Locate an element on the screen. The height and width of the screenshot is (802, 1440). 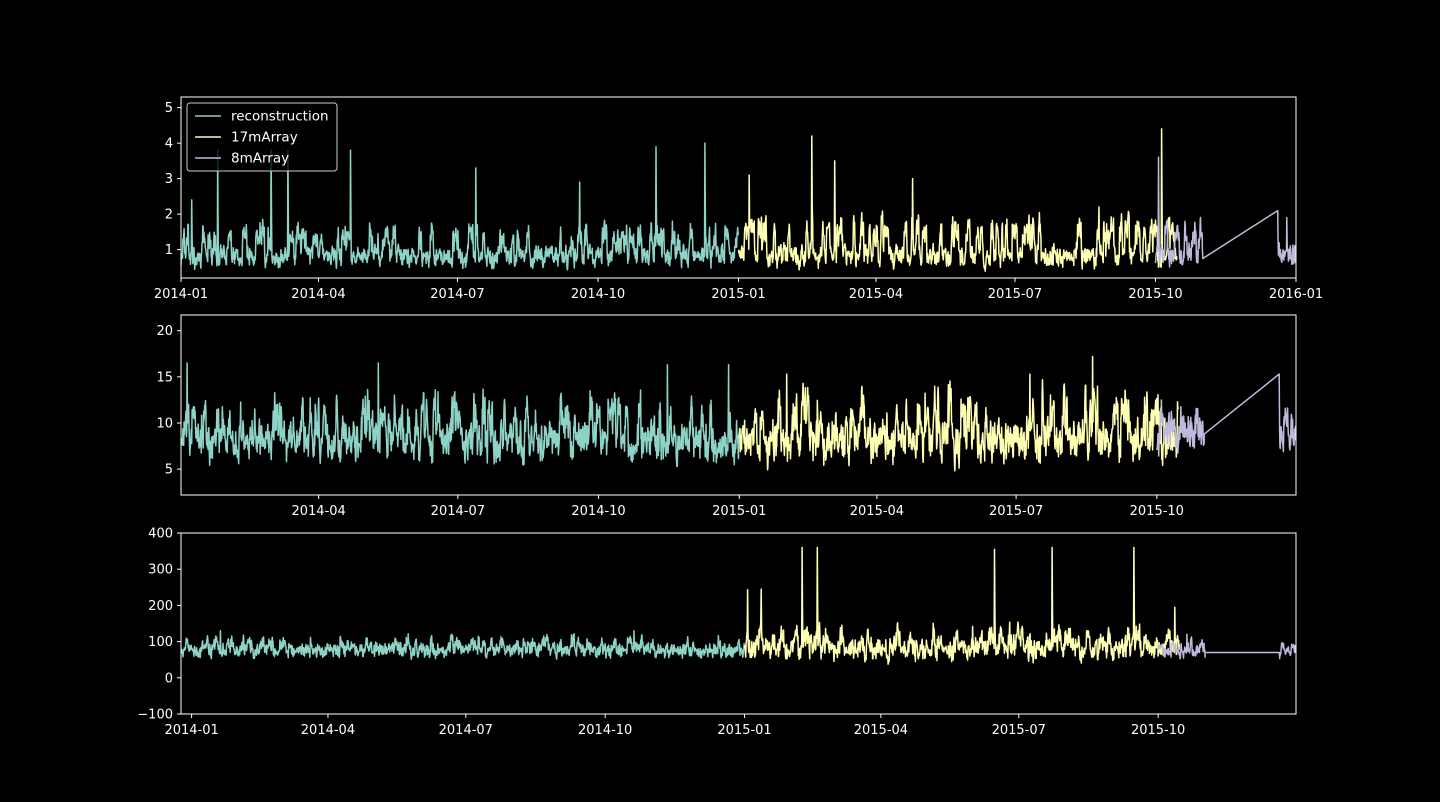
legend-label: 8mArray is located at coordinates (260, 159).